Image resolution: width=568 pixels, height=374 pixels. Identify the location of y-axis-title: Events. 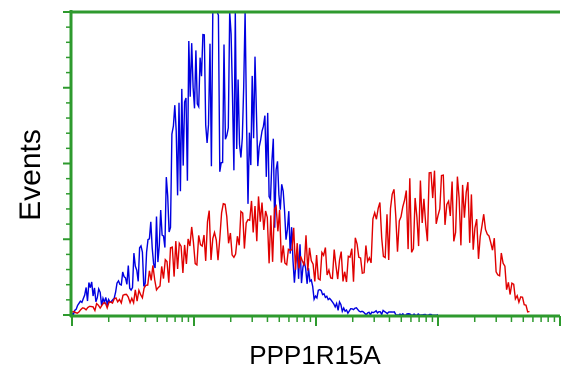
(30, 175).